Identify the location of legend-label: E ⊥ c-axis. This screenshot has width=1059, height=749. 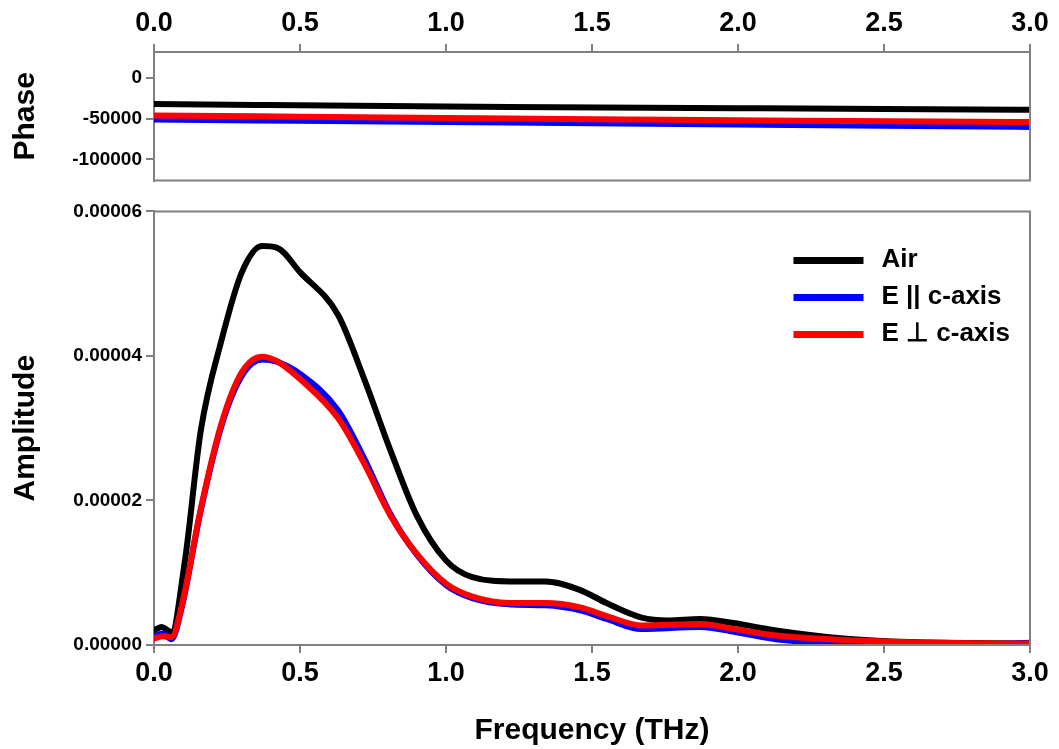
(945, 332).